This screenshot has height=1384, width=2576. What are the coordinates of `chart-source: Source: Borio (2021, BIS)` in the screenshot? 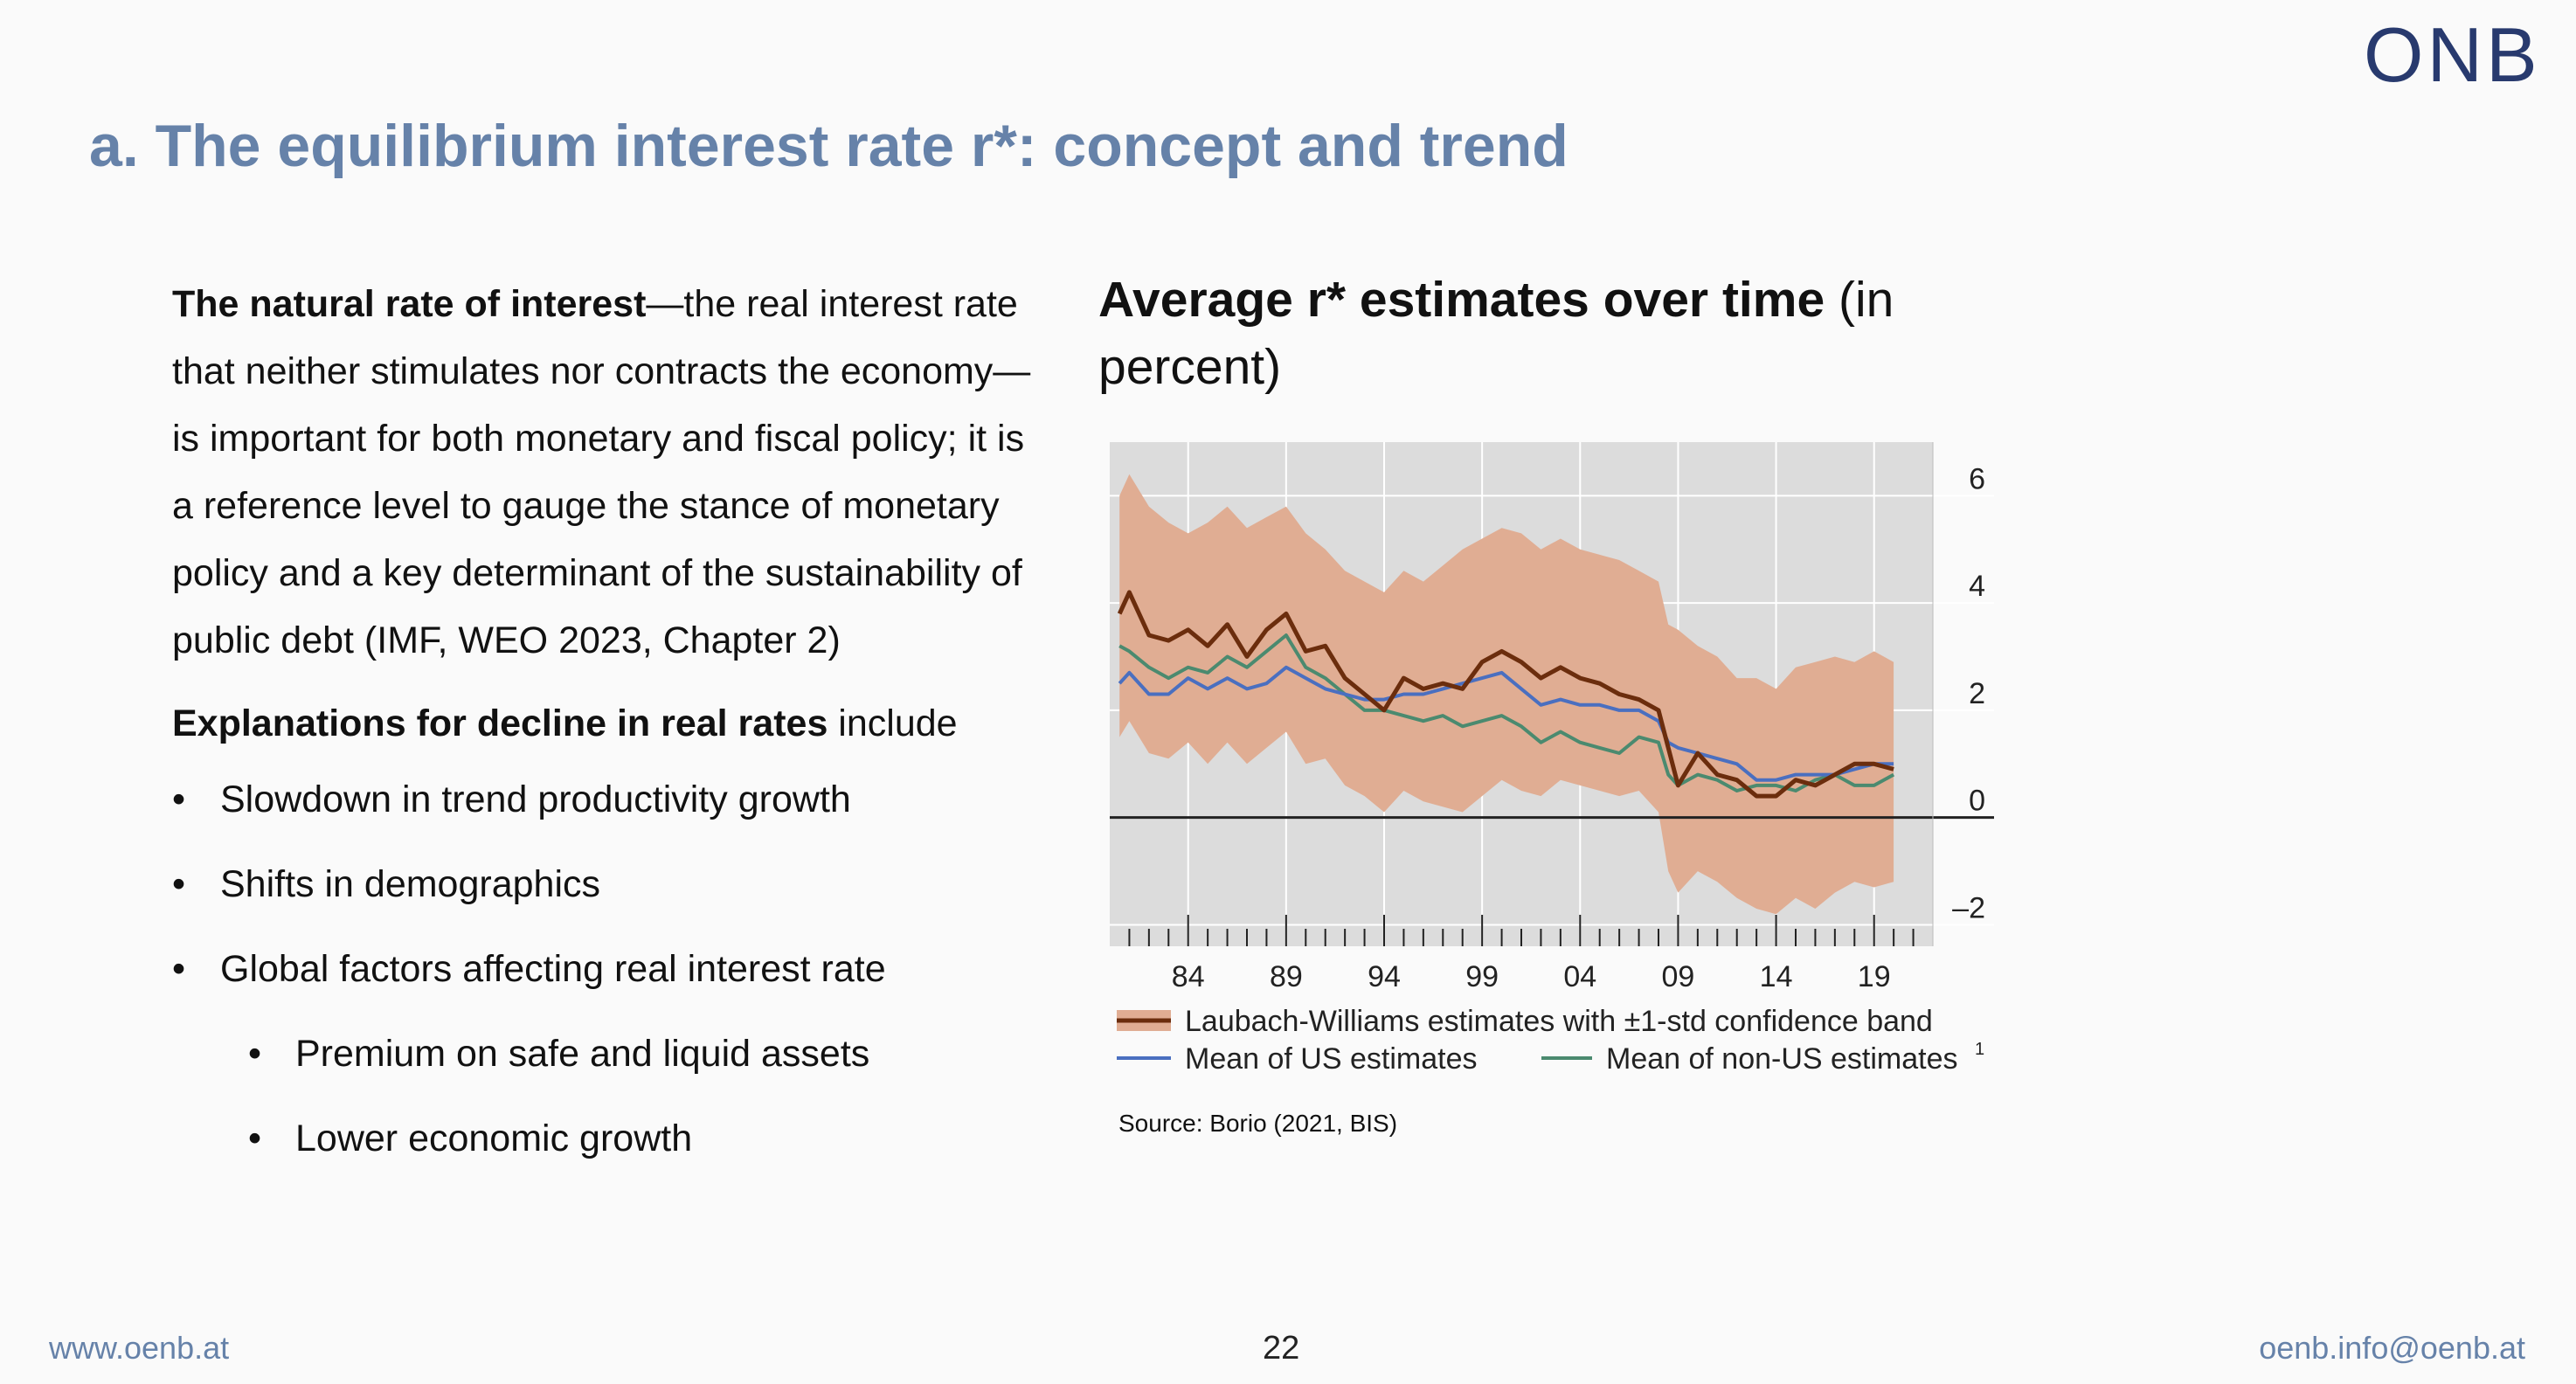 It's located at (1258, 1123).